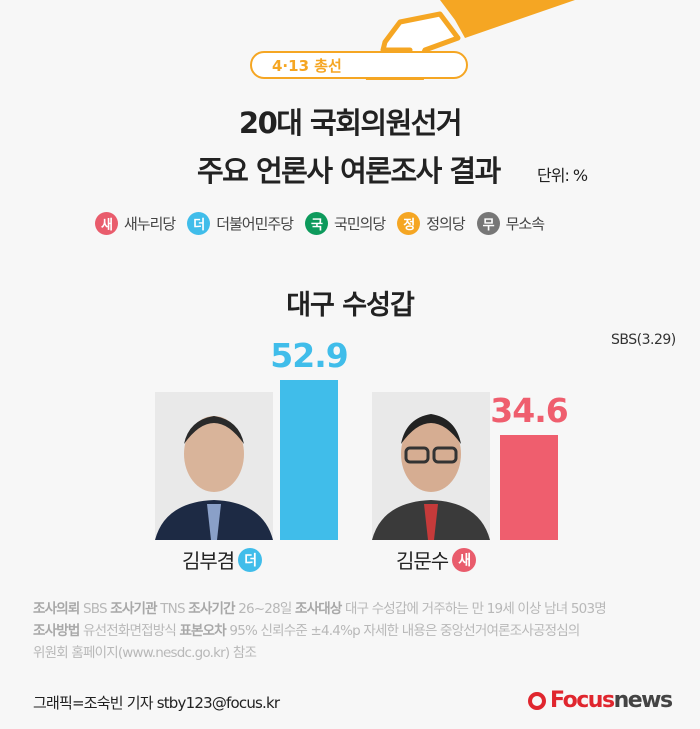 This screenshot has height=729, width=700. I want to click on candidate-name-text: 김부겸, so click(208, 561).